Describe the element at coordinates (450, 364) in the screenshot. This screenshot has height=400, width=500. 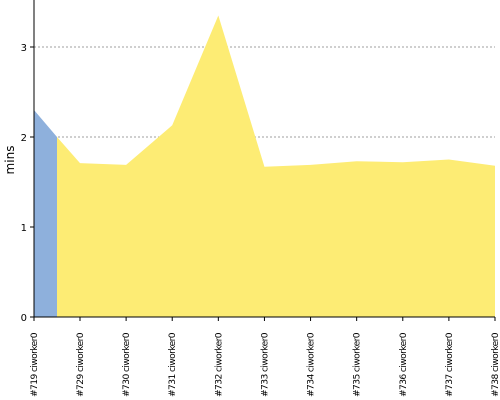
I see `x-tick-label-9: #737 ciworker0` at that location.